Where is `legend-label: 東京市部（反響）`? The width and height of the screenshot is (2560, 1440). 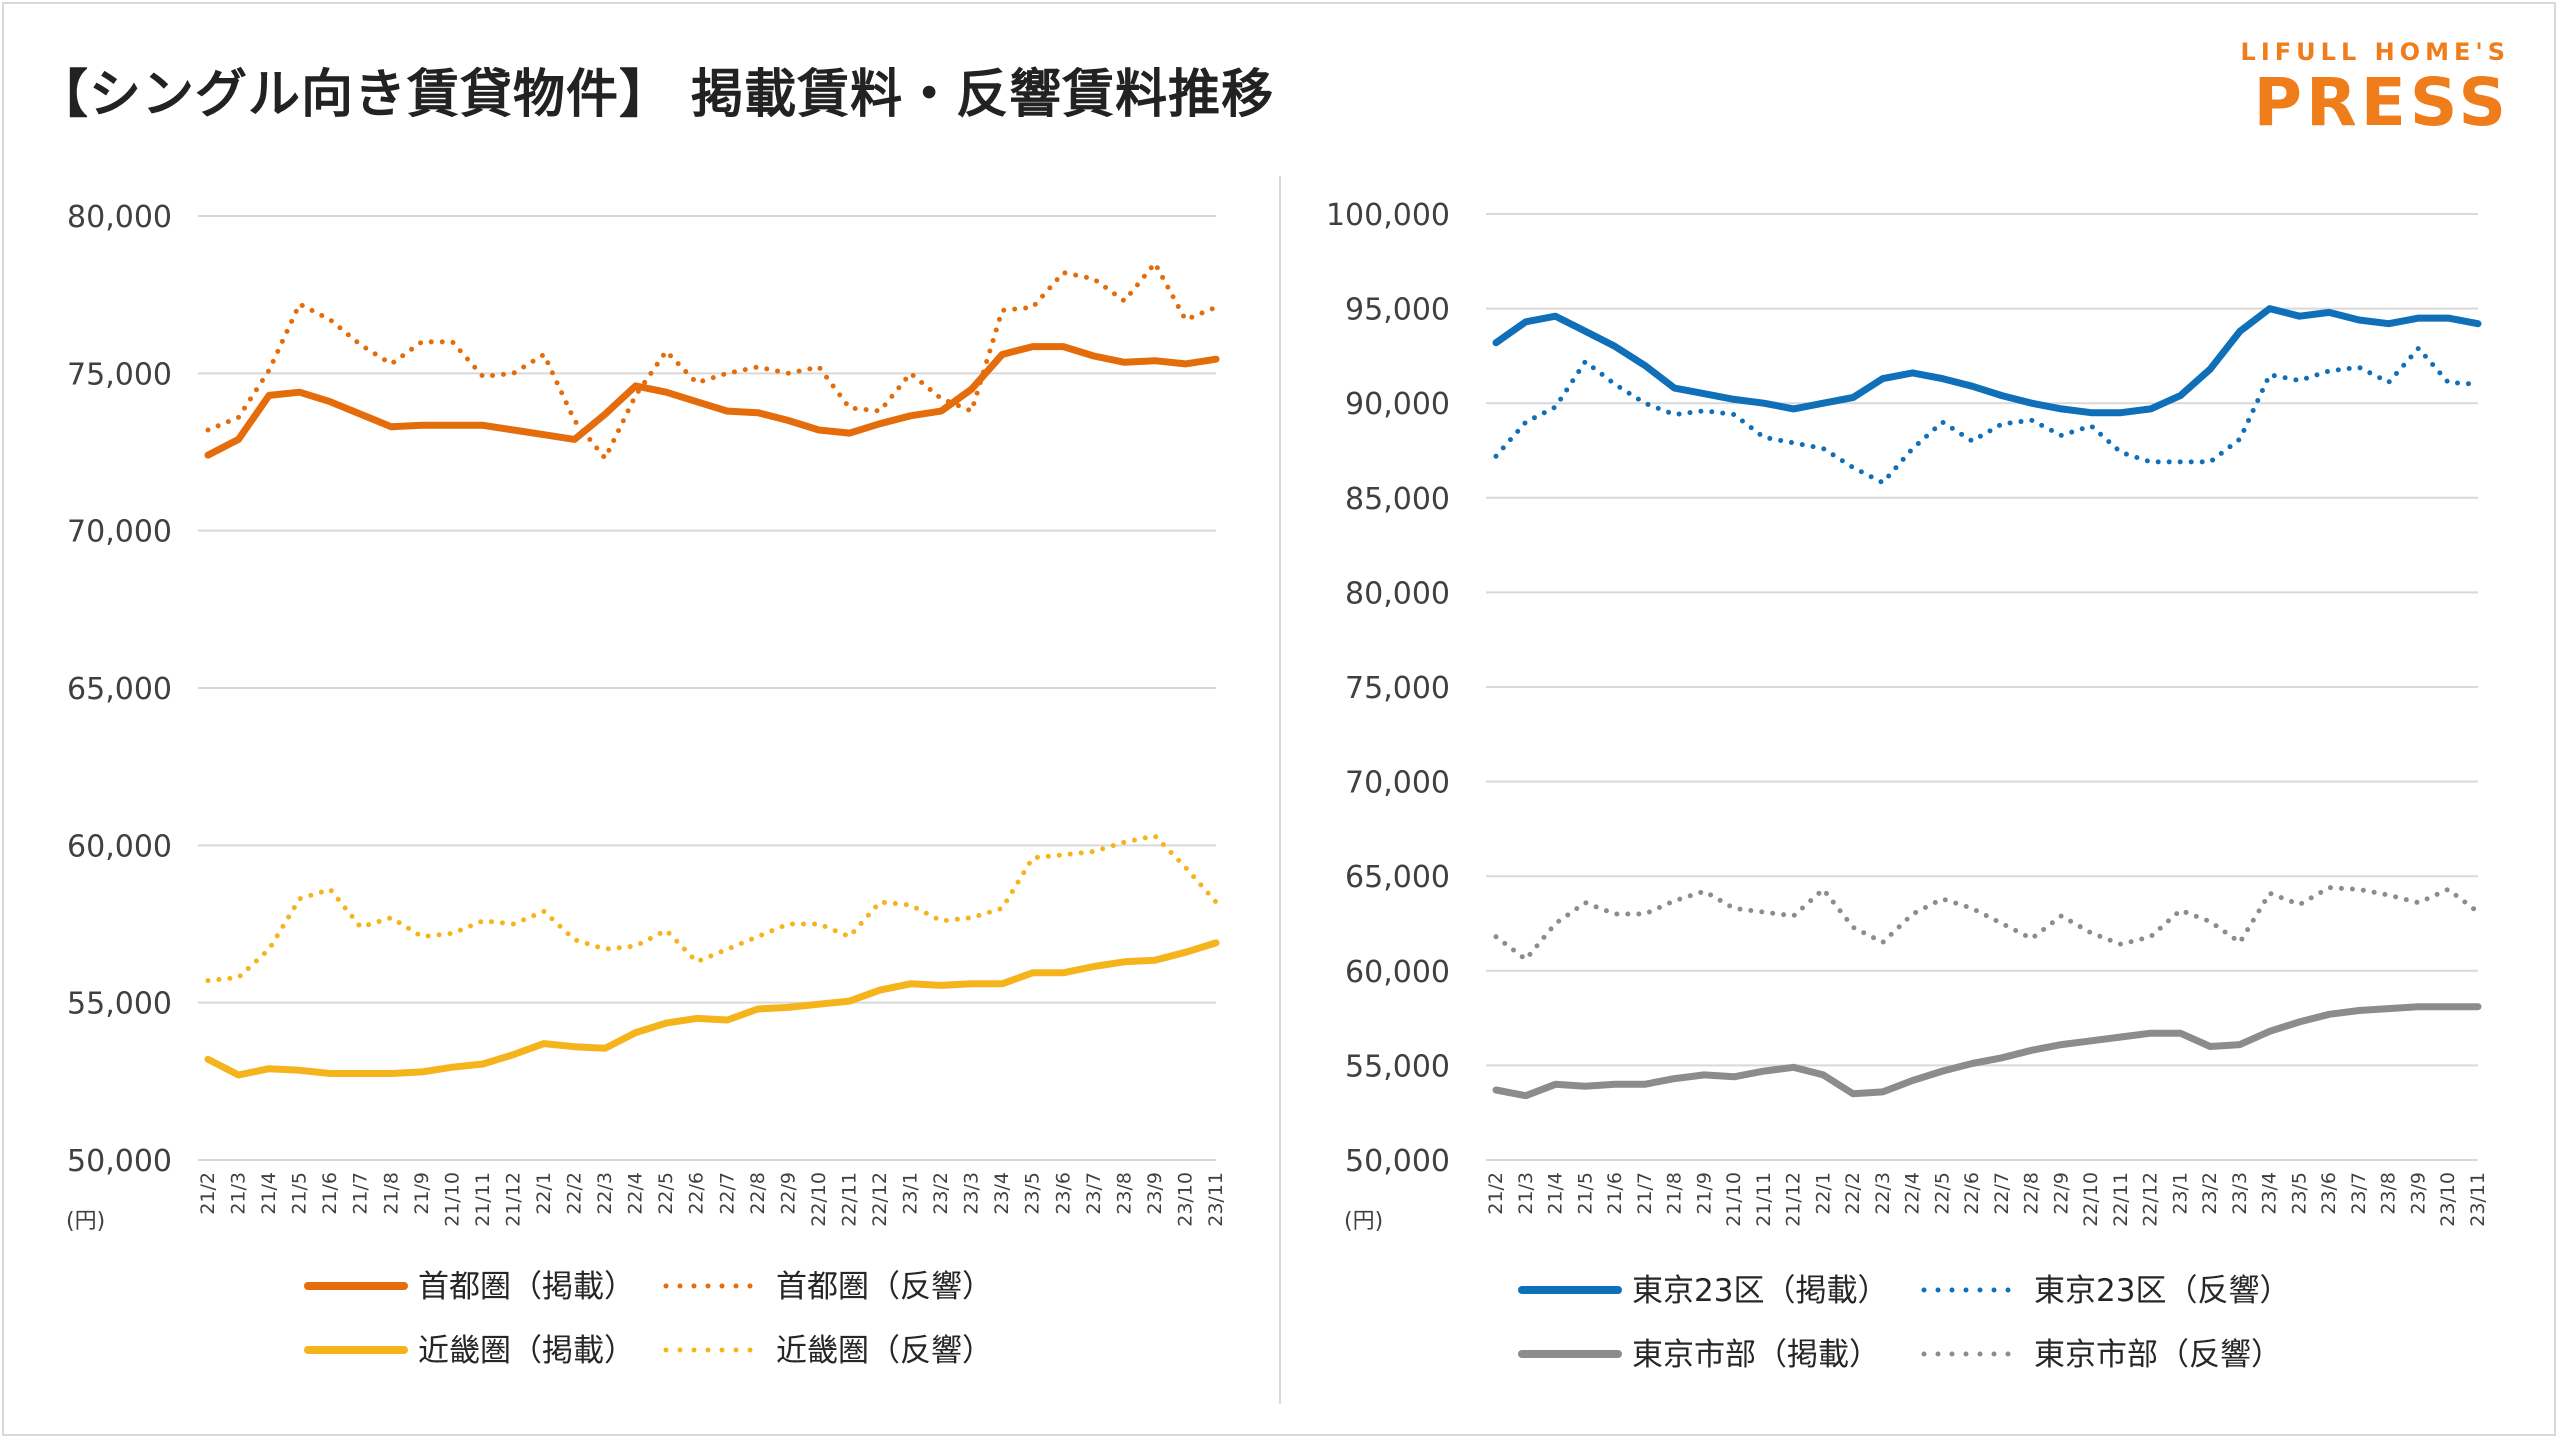
legend-label: 東京市部（反響） is located at coordinates (2158, 1355).